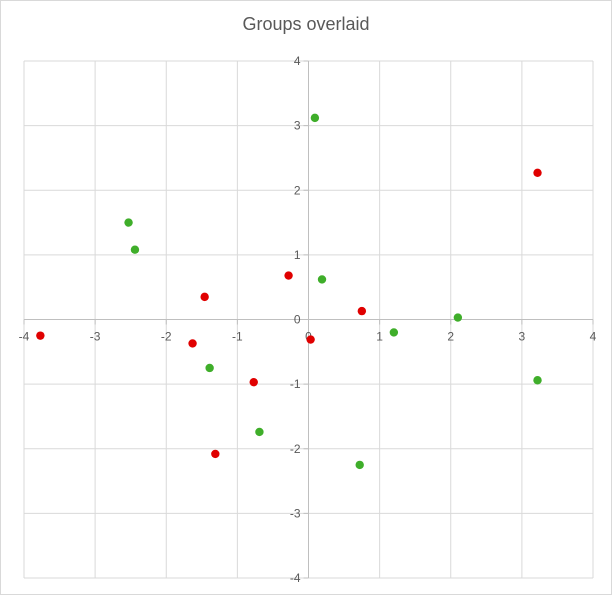 This screenshot has height=595, width=612. I want to click on y-tick-label: 2, so click(297, 190).